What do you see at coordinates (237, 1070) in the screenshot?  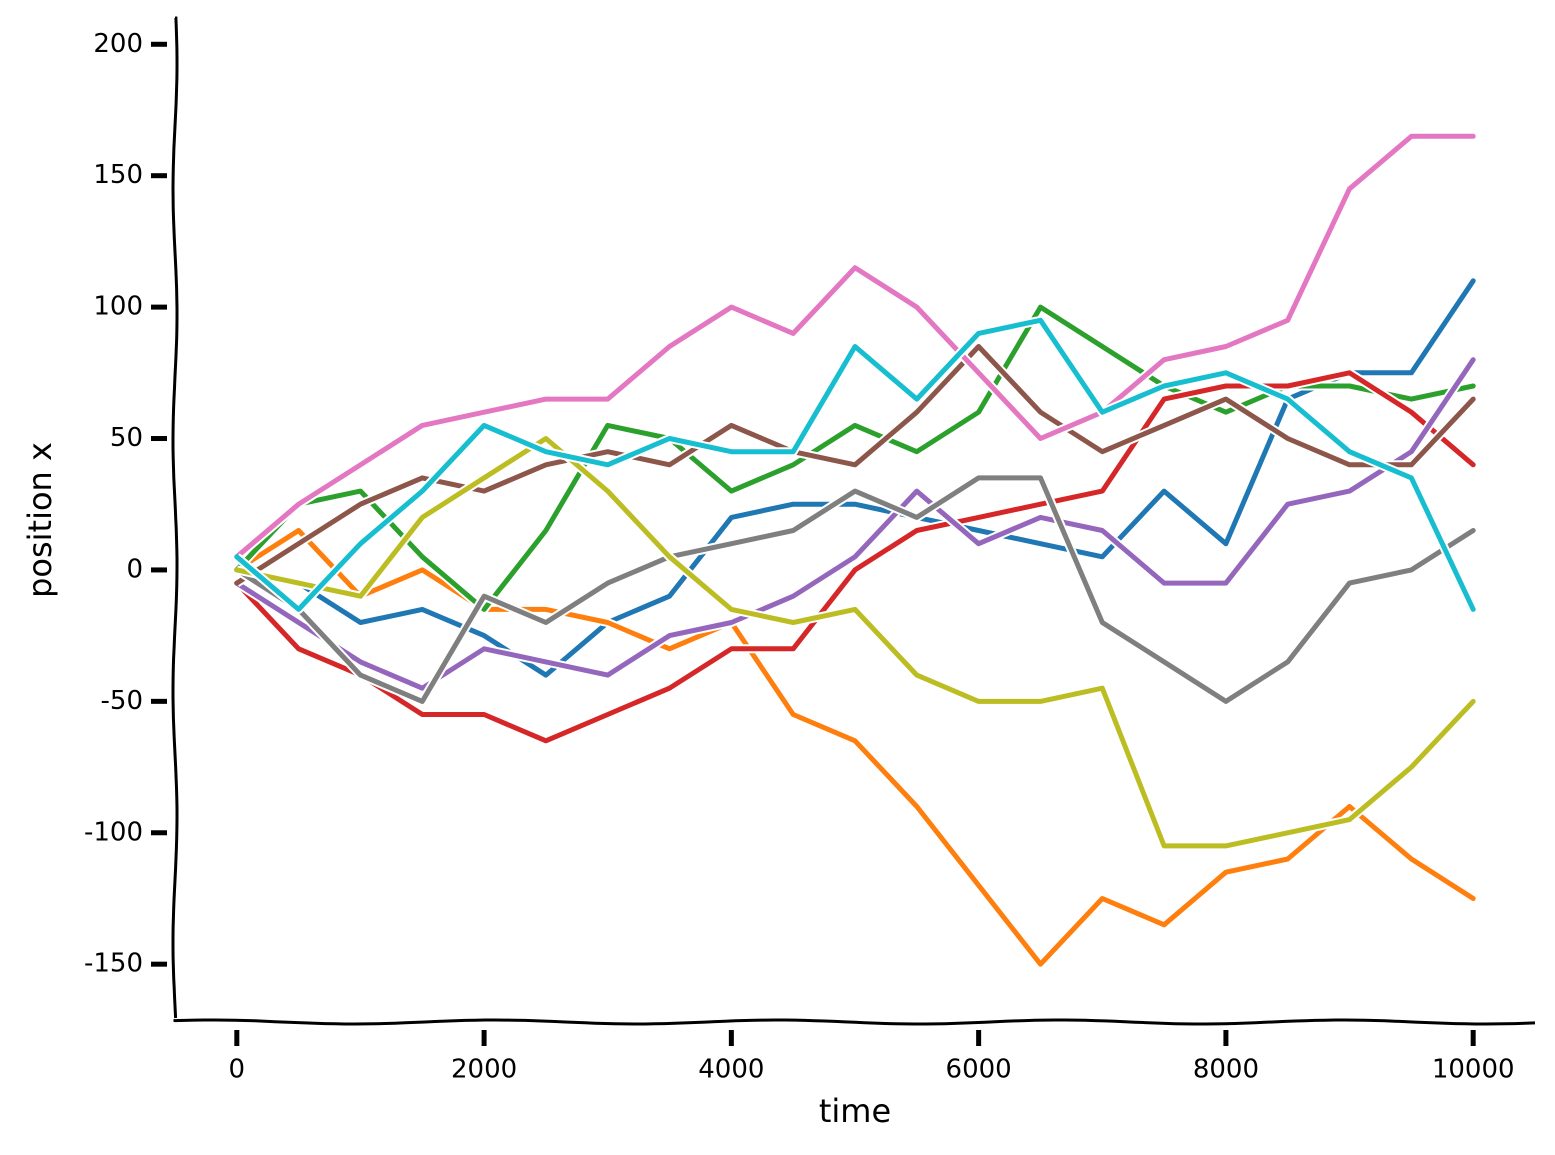 I see `x-tick-label: 0` at bounding box center [237, 1070].